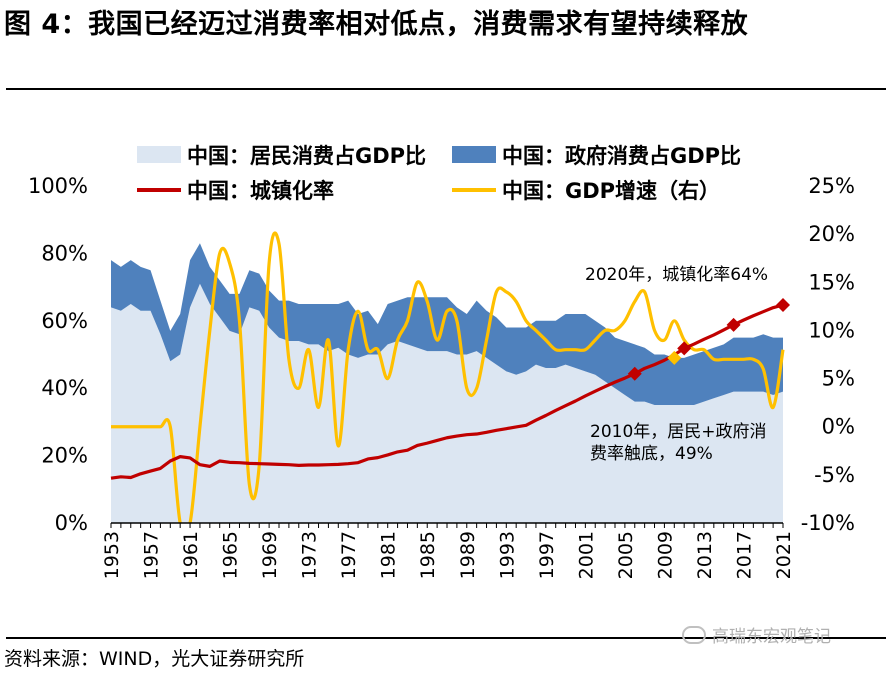 This screenshot has height=674, width=896. I want to click on legend-swatch-government, so click(474, 154).